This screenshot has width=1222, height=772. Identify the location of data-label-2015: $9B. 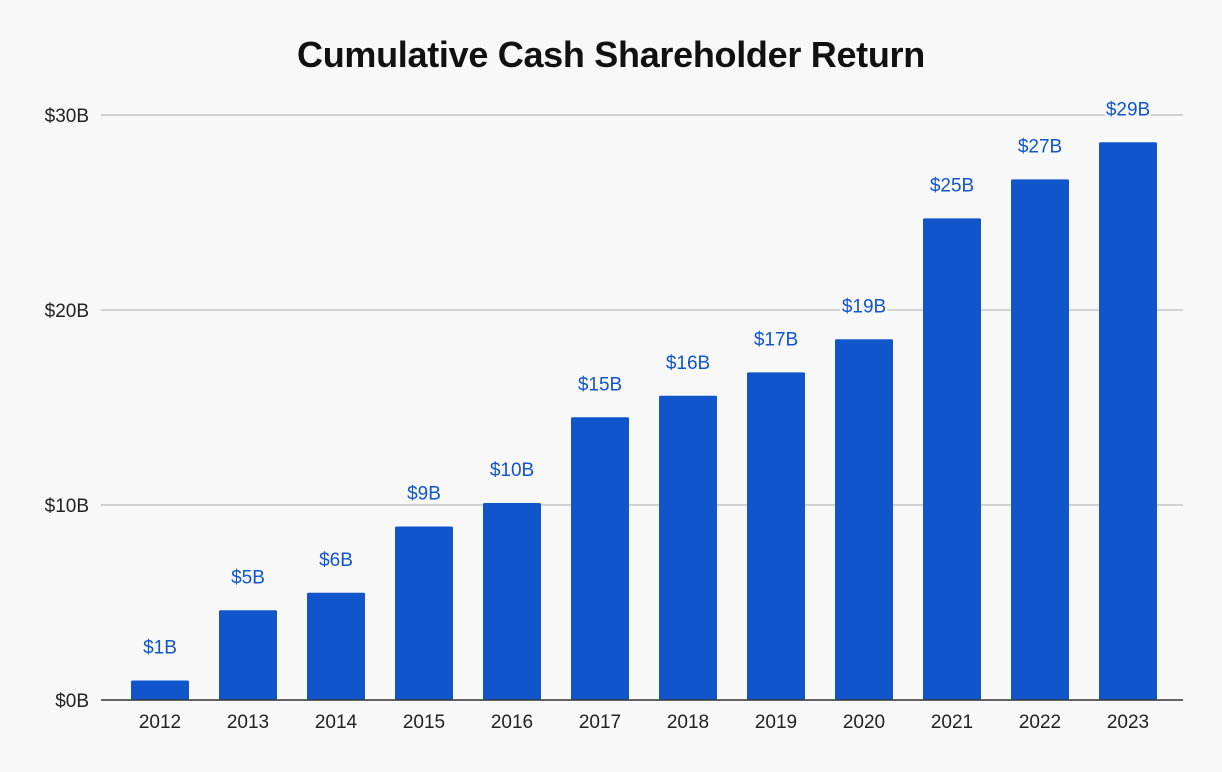
(424, 493).